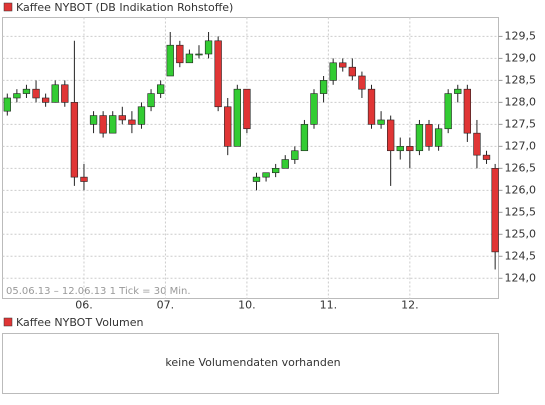 Image resolution: width=545 pixels, height=405 pixels. Describe the element at coordinates (521, 35) in the screenshot. I see `y-tick-label: 129,5` at that location.